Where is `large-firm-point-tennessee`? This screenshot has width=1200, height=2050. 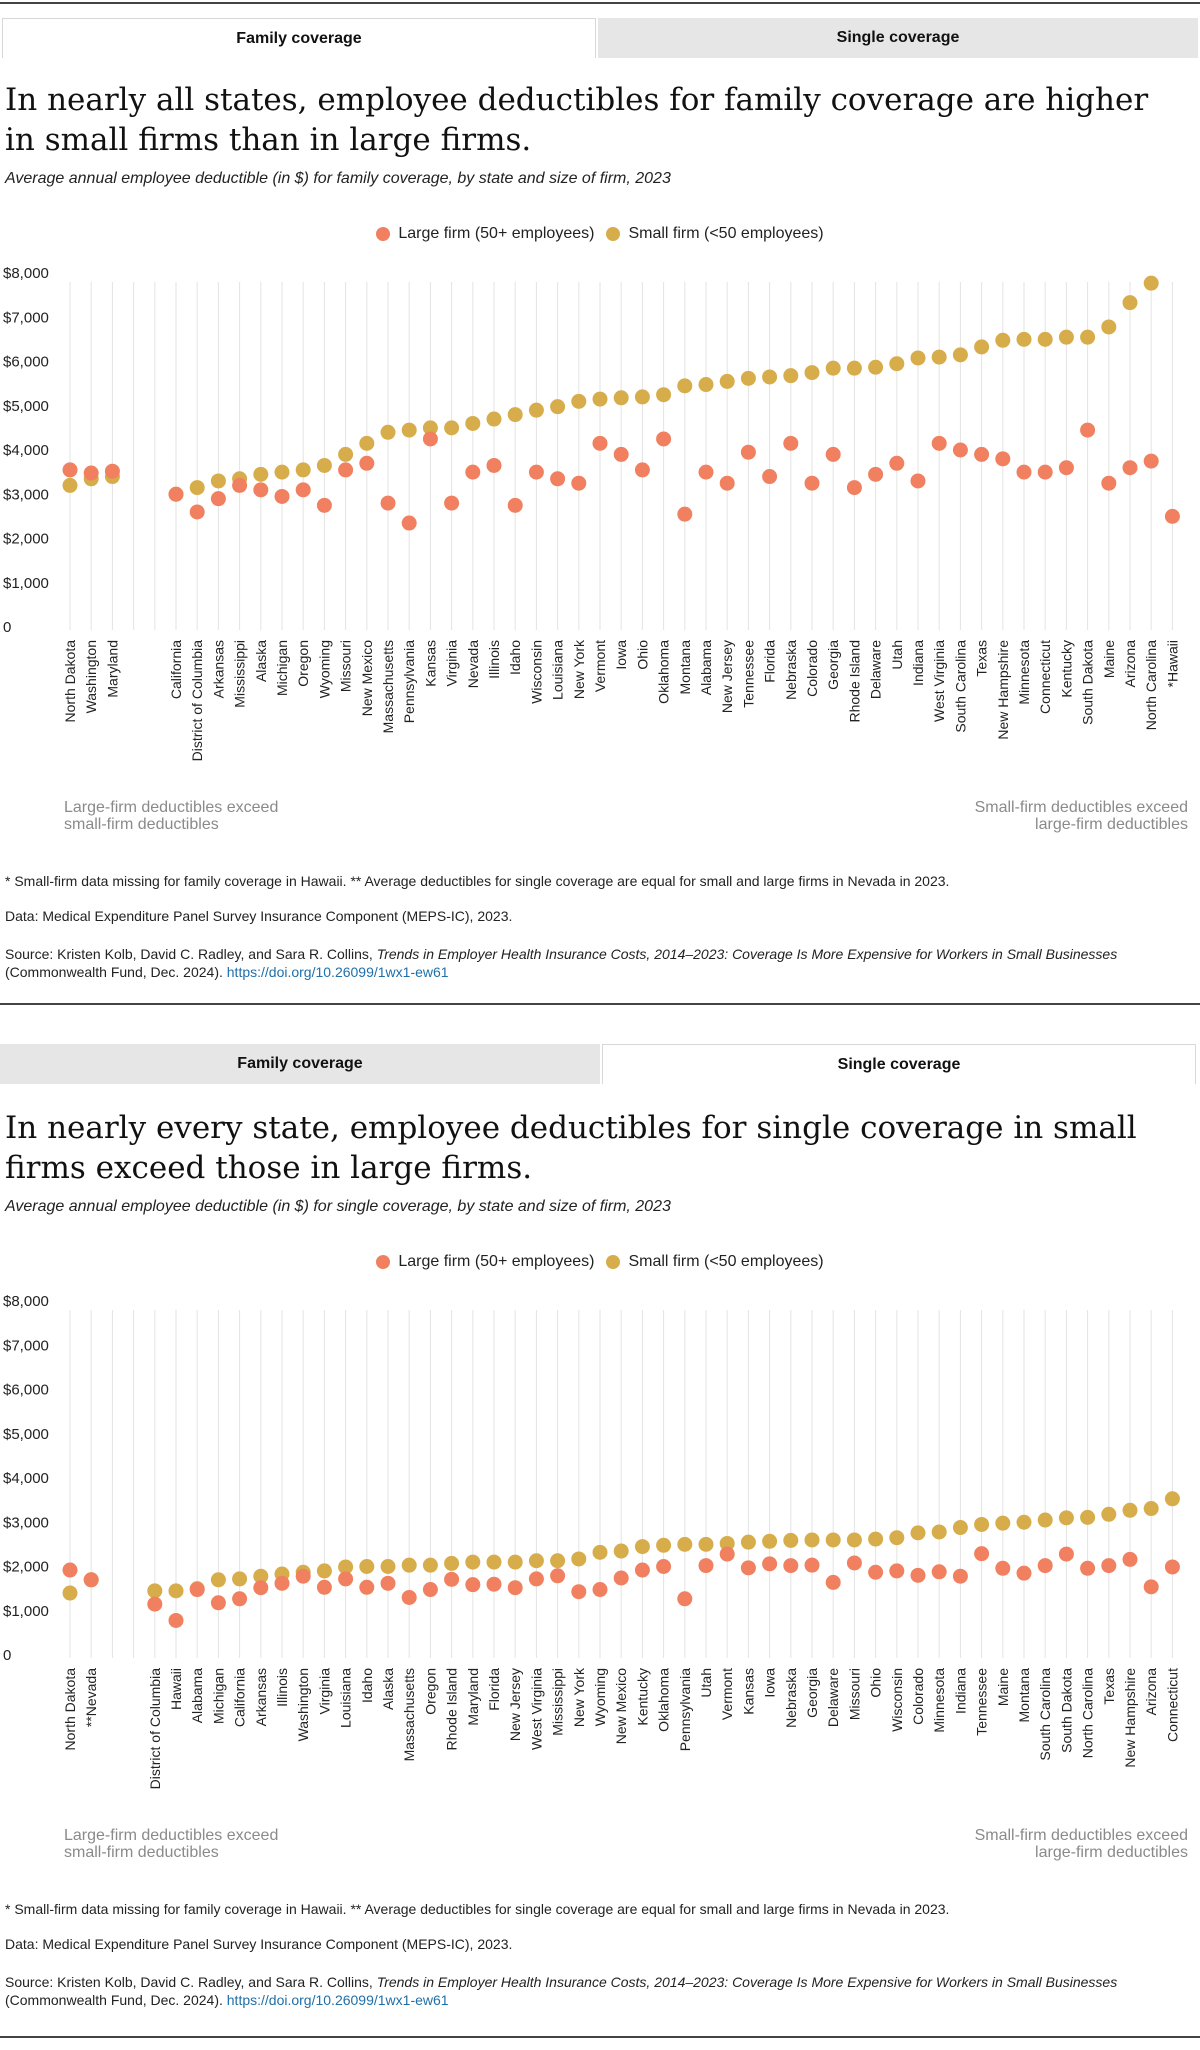
large-firm-point-tennessee is located at coordinates (748, 452).